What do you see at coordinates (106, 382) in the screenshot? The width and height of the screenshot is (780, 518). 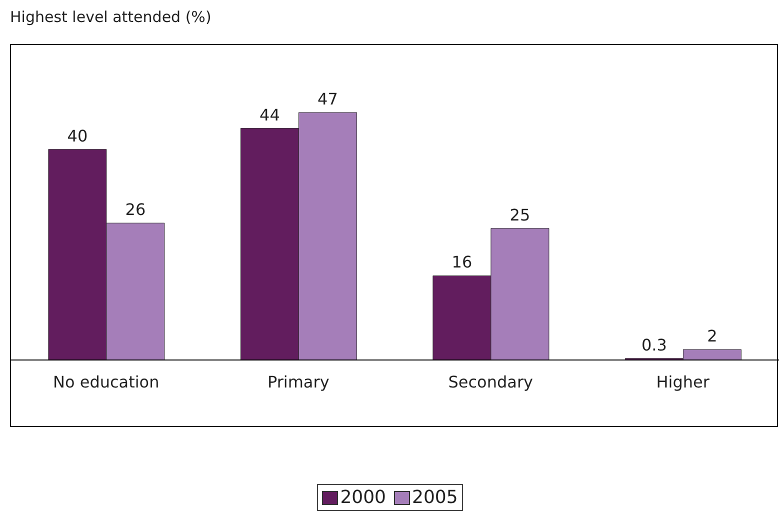 I see `x-tick-label: No education` at bounding box center [106, 382].